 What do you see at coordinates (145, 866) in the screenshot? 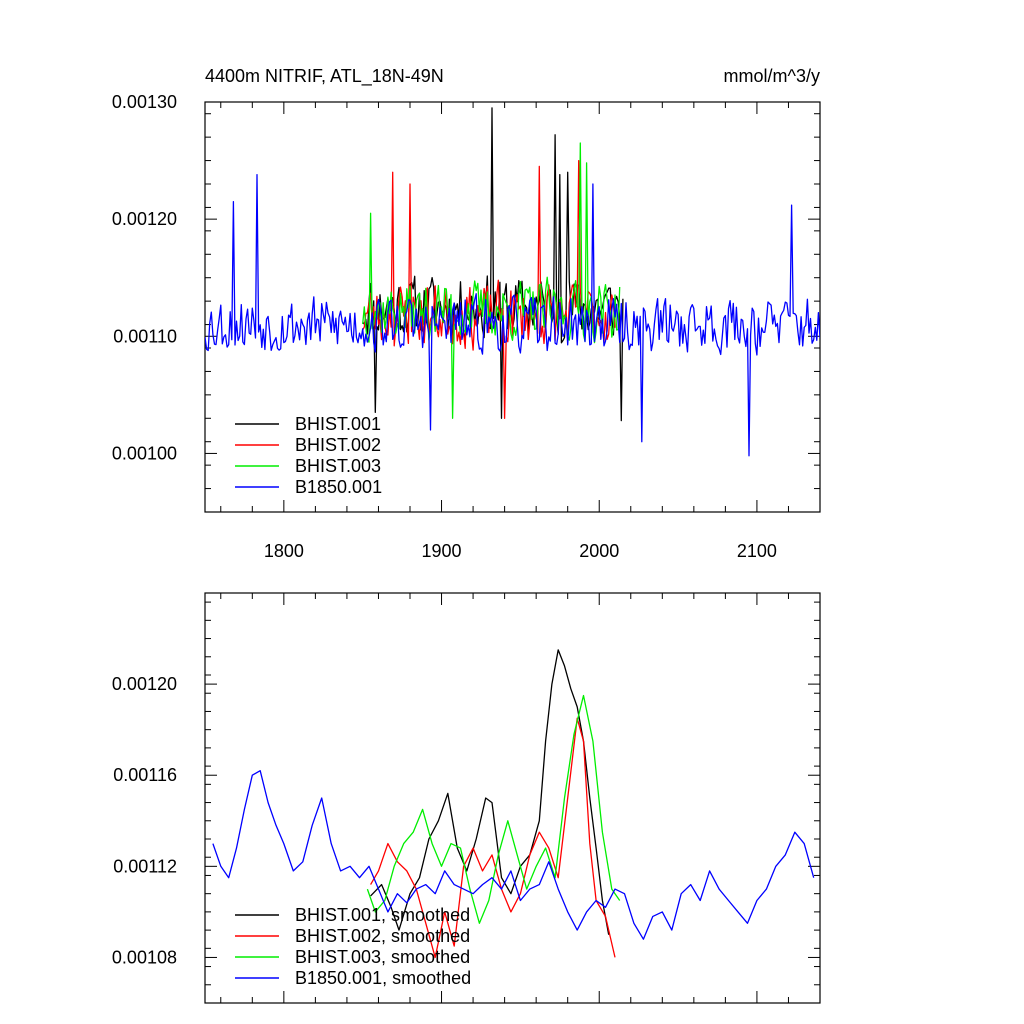
I see `y-tick-label: 0.00112` at bounding box center [145, 866].